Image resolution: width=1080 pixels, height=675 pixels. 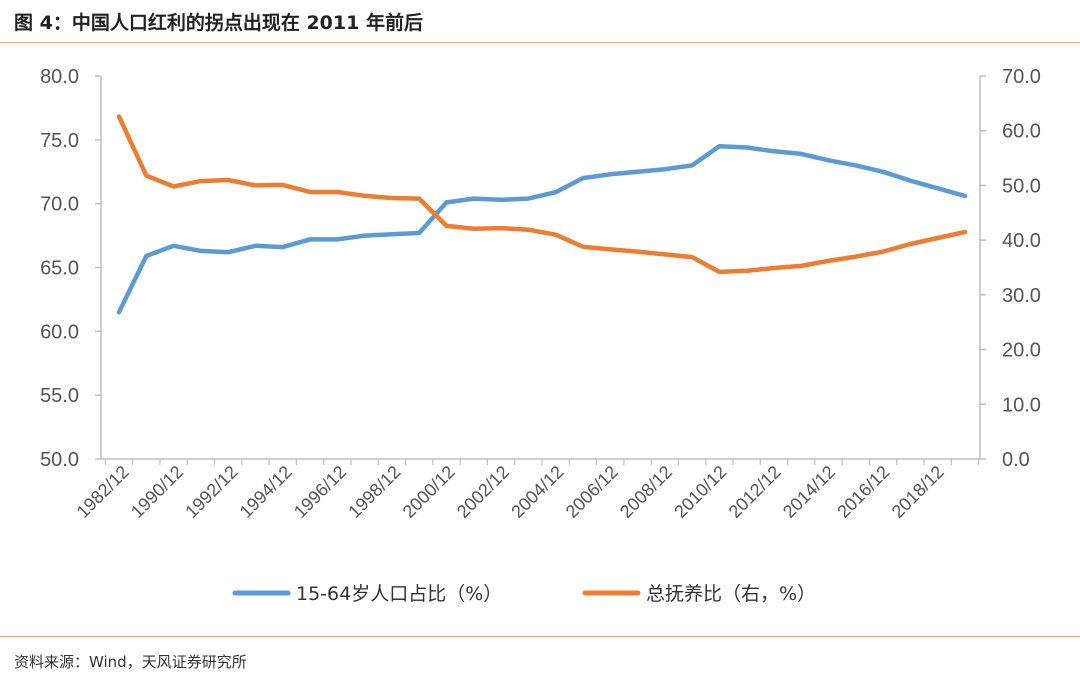 I want to click on footer-divider, so click(x=540, y=636).